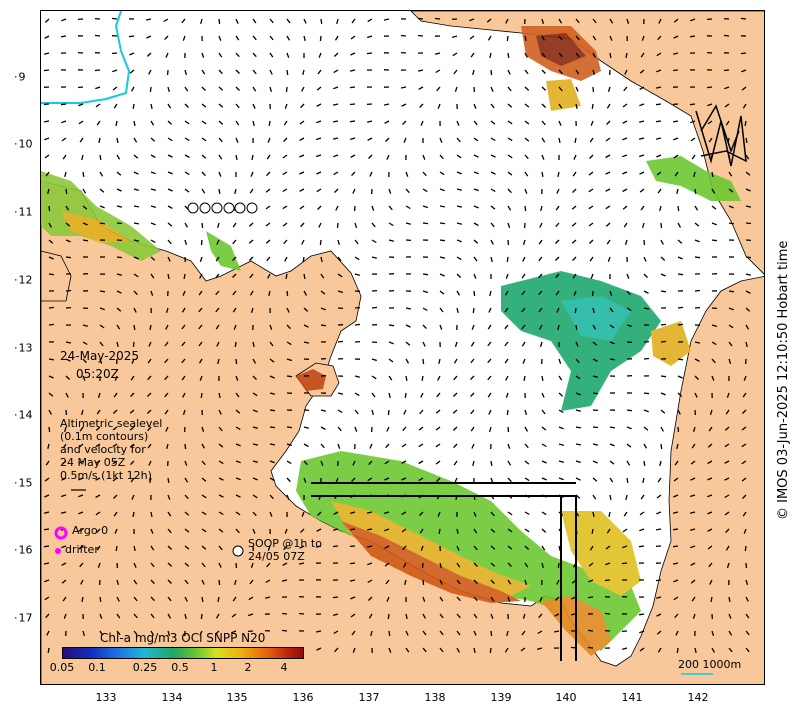  Describe the element at coordinates (783, 380) in the screenshot. I see `copyright-label: © IMOS 03-Jun-2025 12:10:50 Hobart time` at that location.